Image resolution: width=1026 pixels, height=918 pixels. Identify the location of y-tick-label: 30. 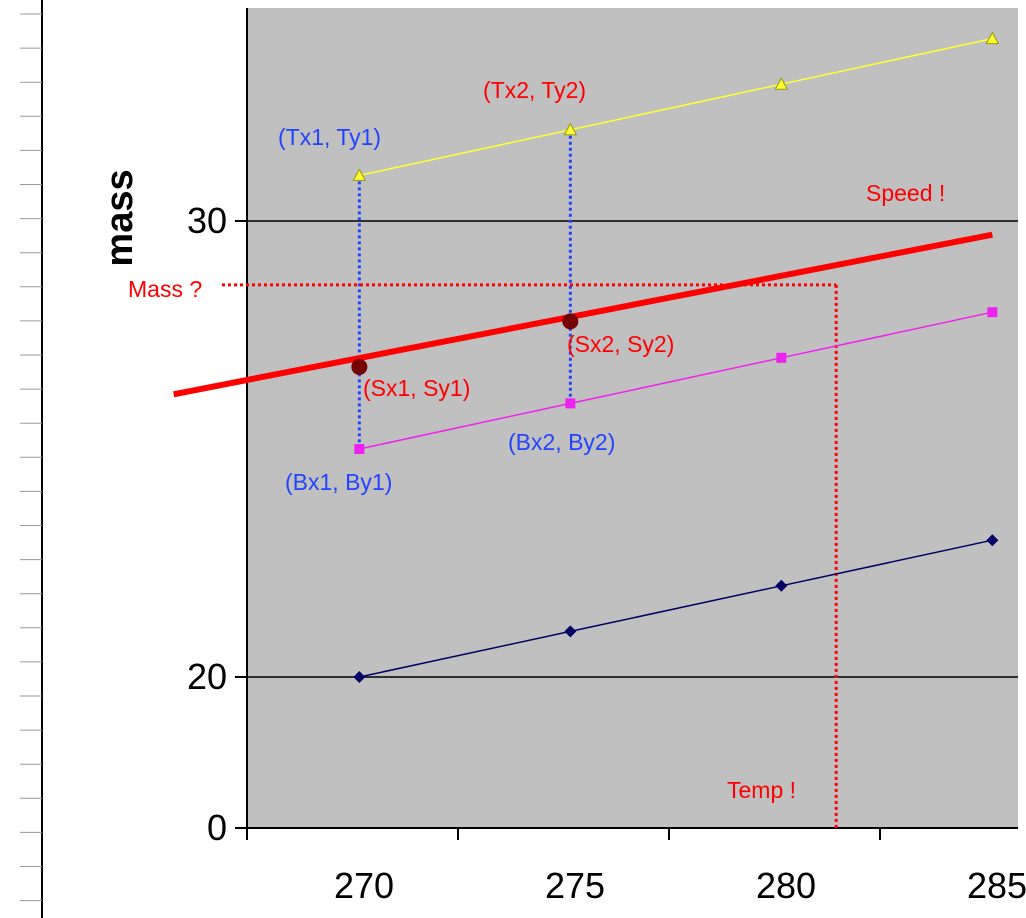
(207, 220).